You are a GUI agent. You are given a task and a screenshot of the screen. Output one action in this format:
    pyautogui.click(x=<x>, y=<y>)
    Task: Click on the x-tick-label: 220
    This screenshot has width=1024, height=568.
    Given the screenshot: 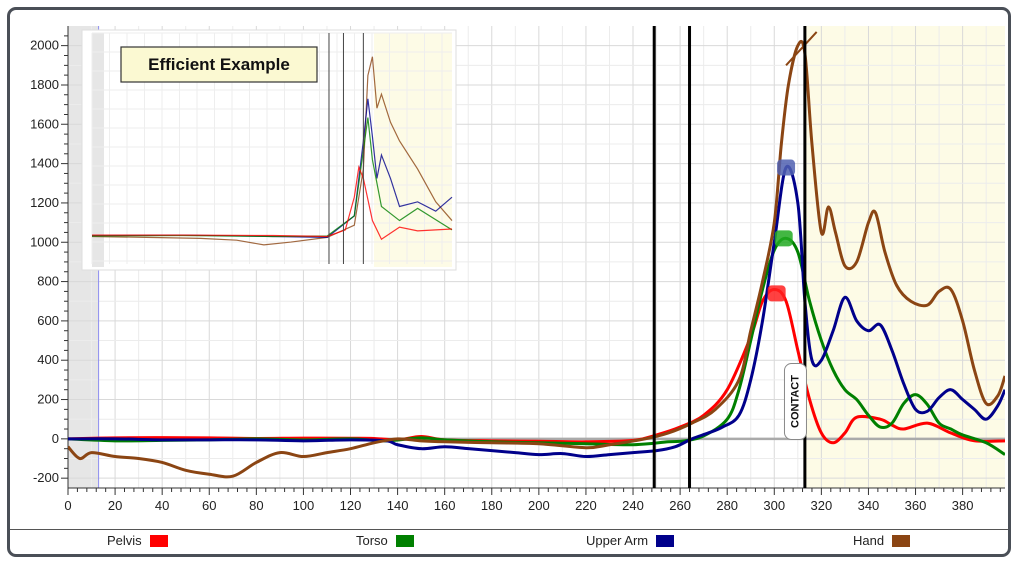 What is the action you would take?
    pyautogui.click(x=586, y=505)
    